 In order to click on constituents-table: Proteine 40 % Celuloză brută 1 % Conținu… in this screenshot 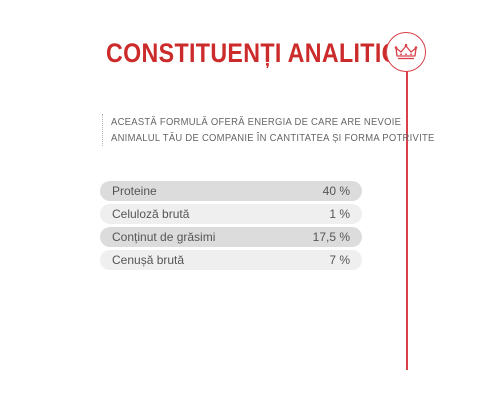, I will do `click(231, 227)`.